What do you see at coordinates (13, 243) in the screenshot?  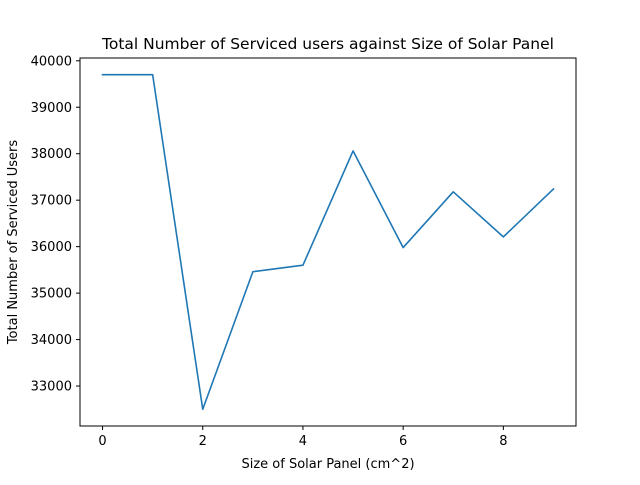 I see `y-axis-label: Total Number of Serviced Users` at bounding box center [13, 243].